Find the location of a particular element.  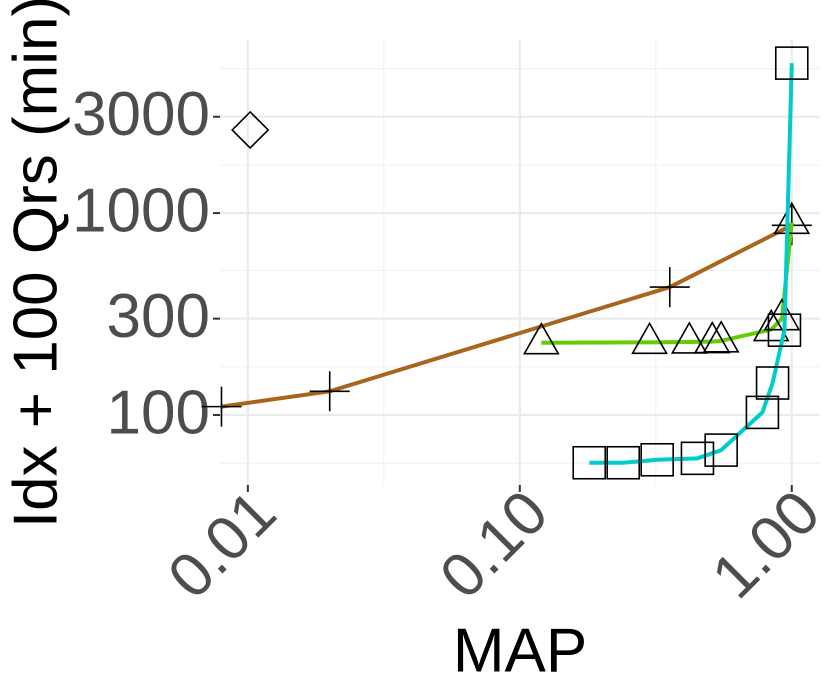

x-tick-label: 1.00 is located at coordinates (764, 545).